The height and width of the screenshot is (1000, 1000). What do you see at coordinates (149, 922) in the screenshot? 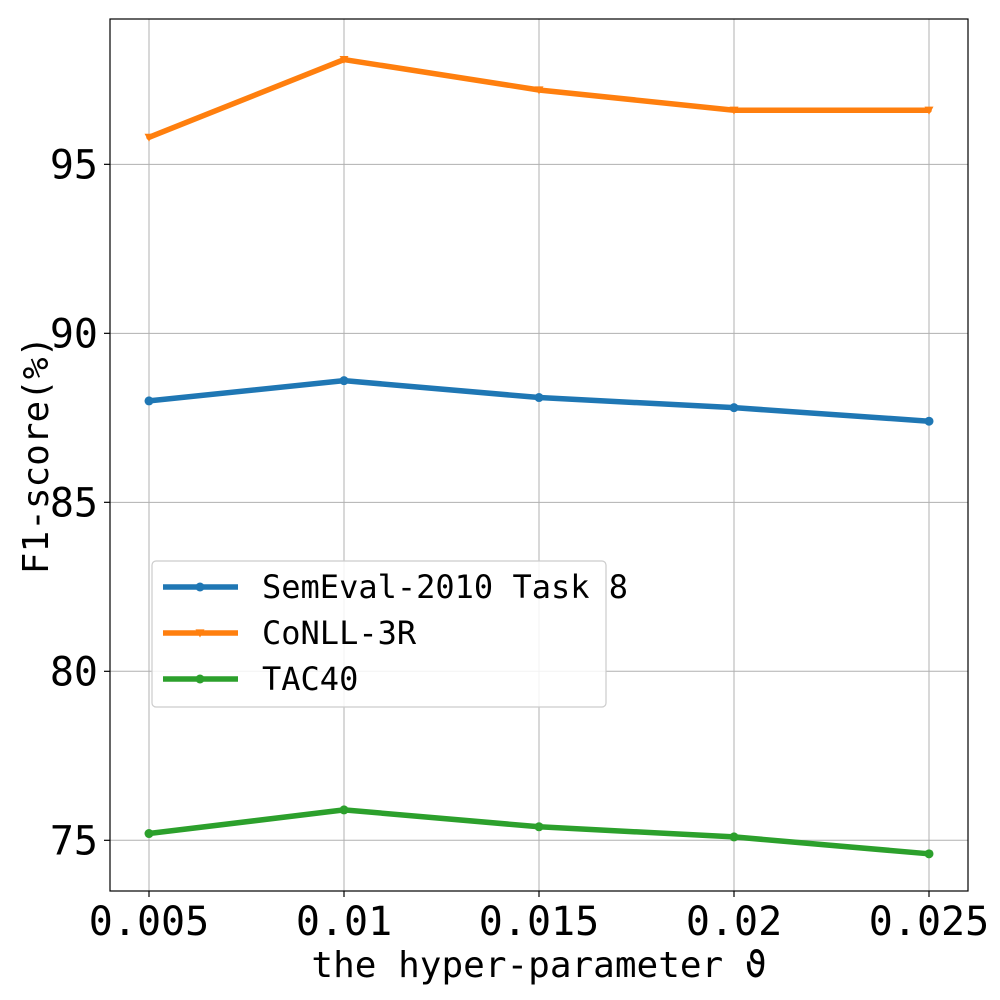
I see `x-tick-label: 0.005` at bounding box center [149, 922].